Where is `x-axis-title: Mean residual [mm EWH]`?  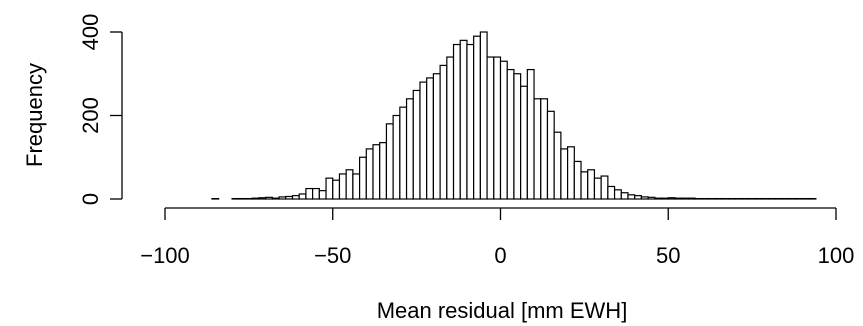
x-axis-title: Mean residual [mm EWH] is located at coordinates (502, 310).